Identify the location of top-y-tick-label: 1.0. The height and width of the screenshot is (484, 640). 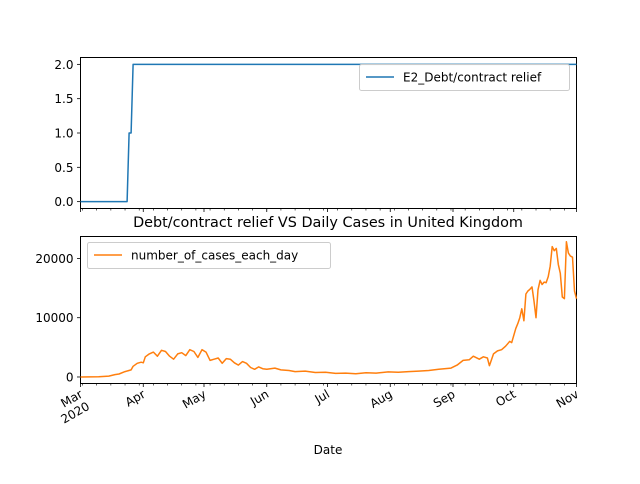
(63, 134).